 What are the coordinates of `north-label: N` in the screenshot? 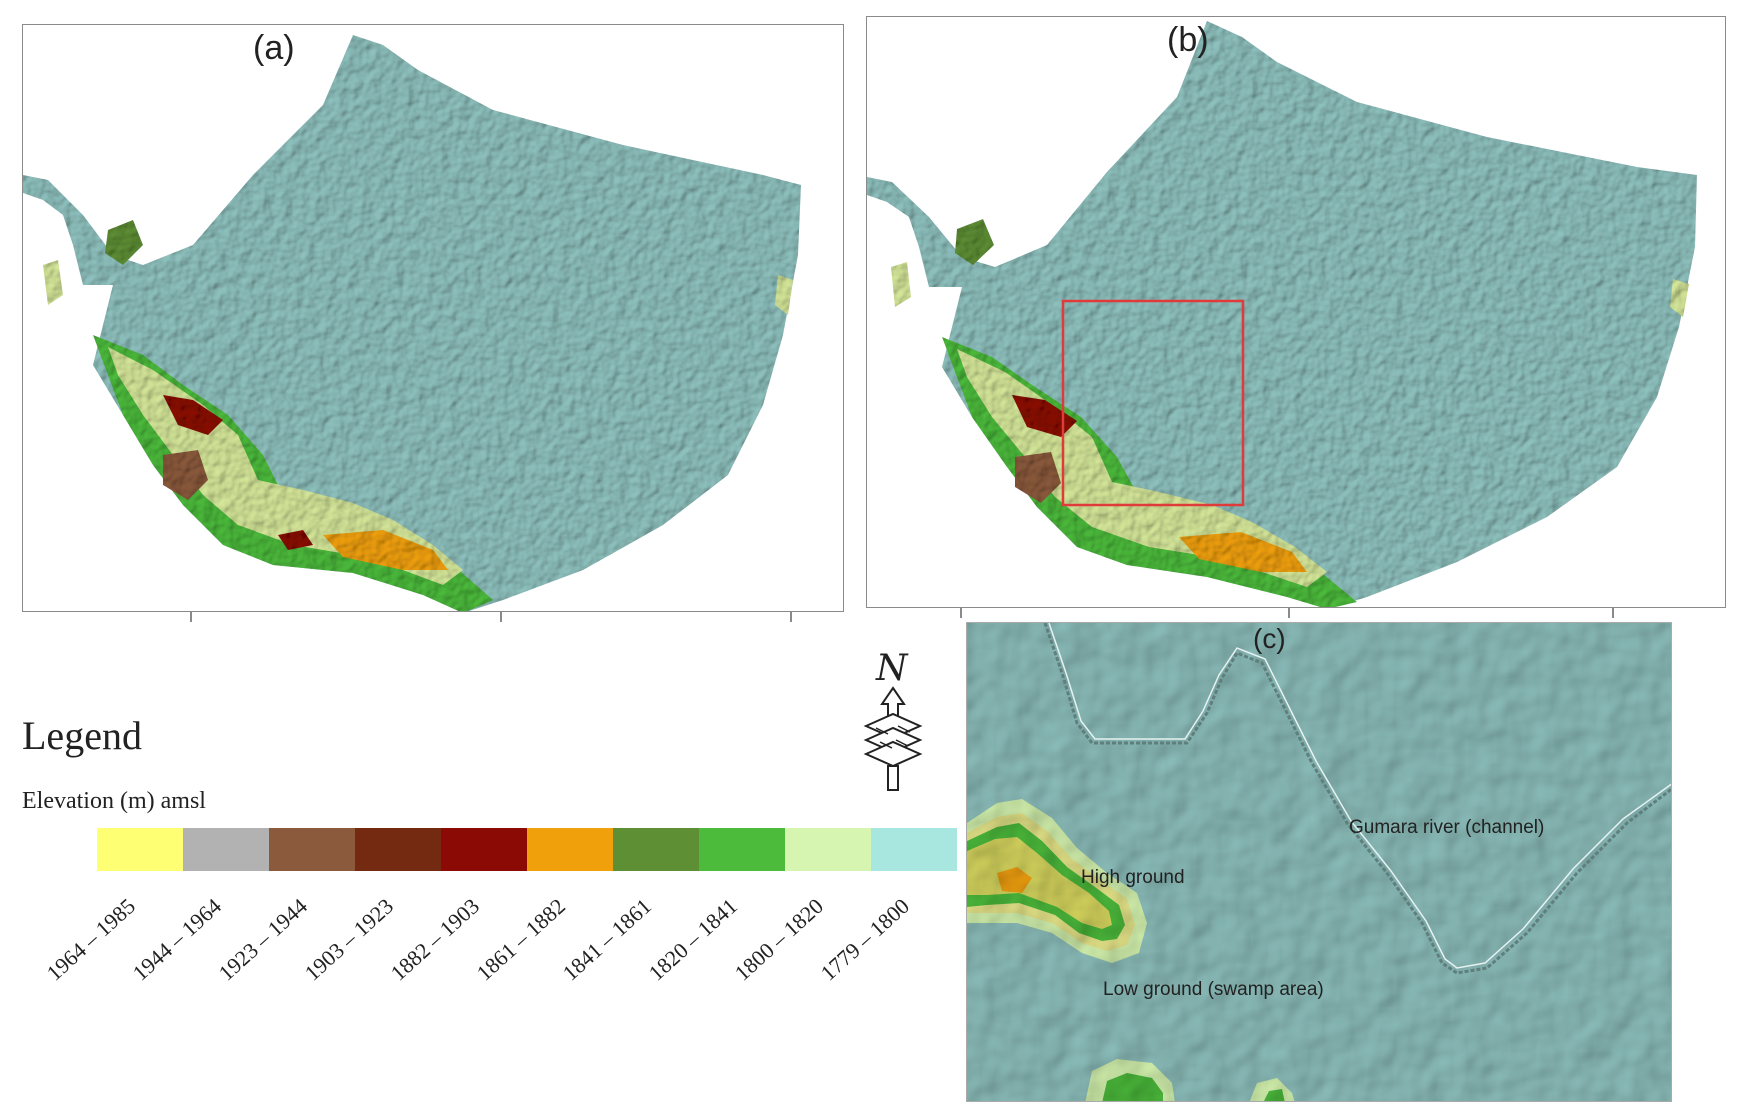 It's located at (892, 668).